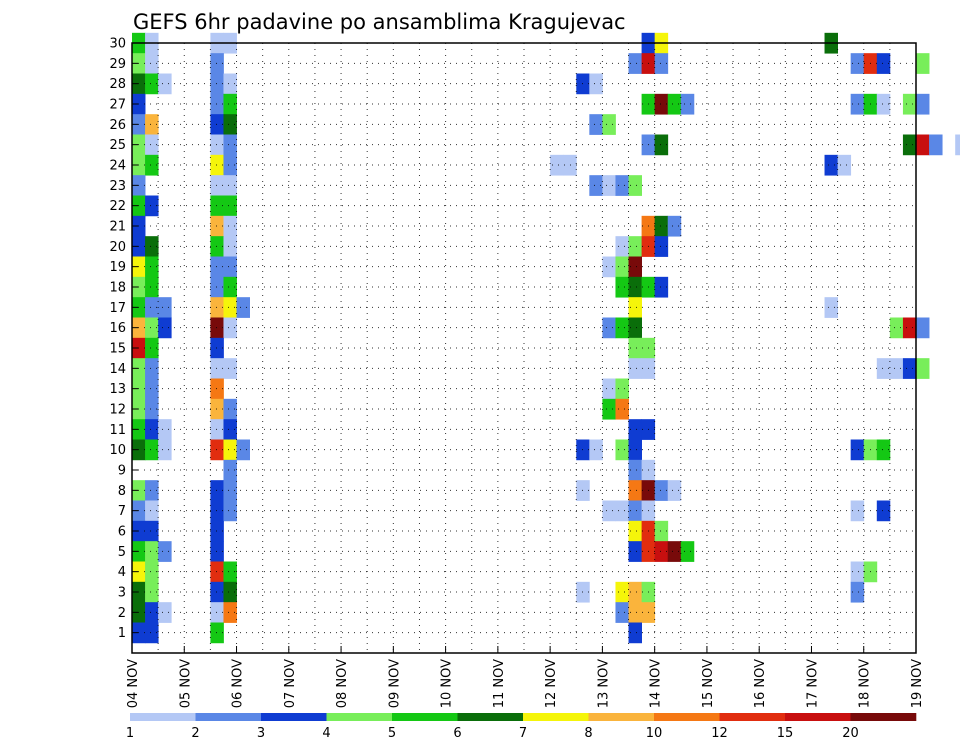  Describe the element at coordinates (117, 145) in the screenshot. I see `y-tick-label: 25` at that location.